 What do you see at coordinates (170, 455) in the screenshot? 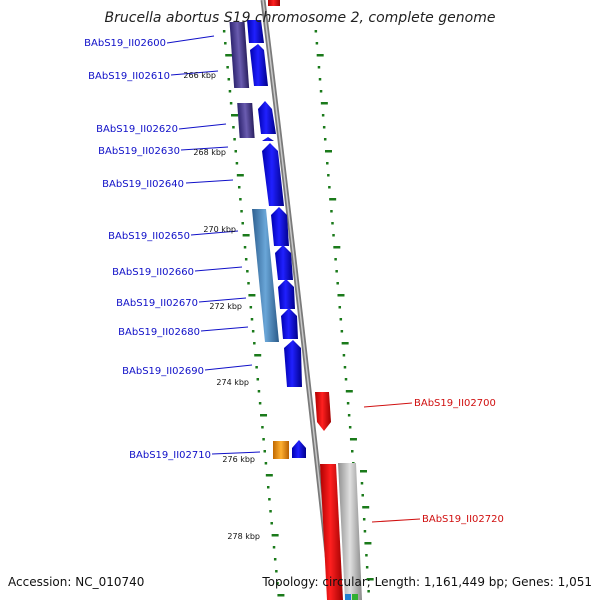
I see `gene-label-ii02710: BAbS19_II02710` at bounding box center [170, 455].